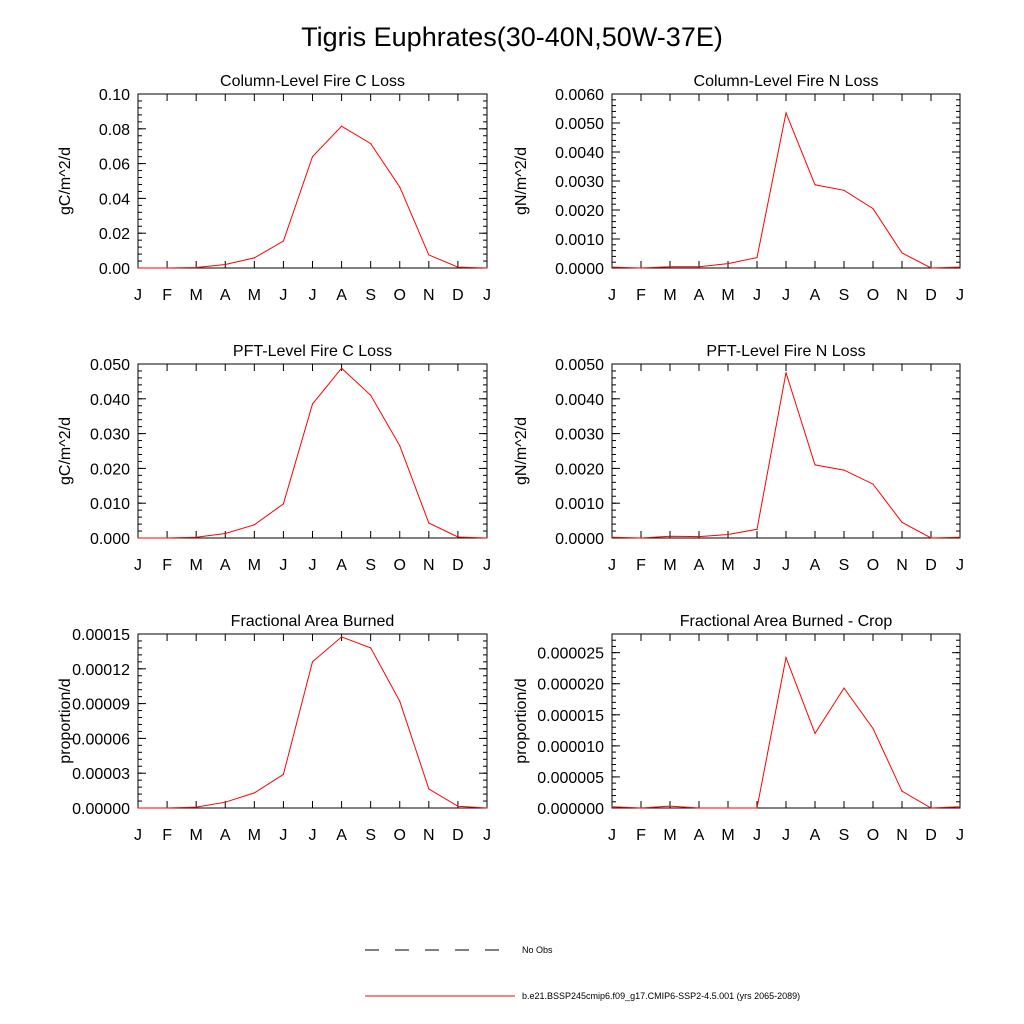  I want to click on y-axis-label: gC/m^2/d, so click(65, 181).